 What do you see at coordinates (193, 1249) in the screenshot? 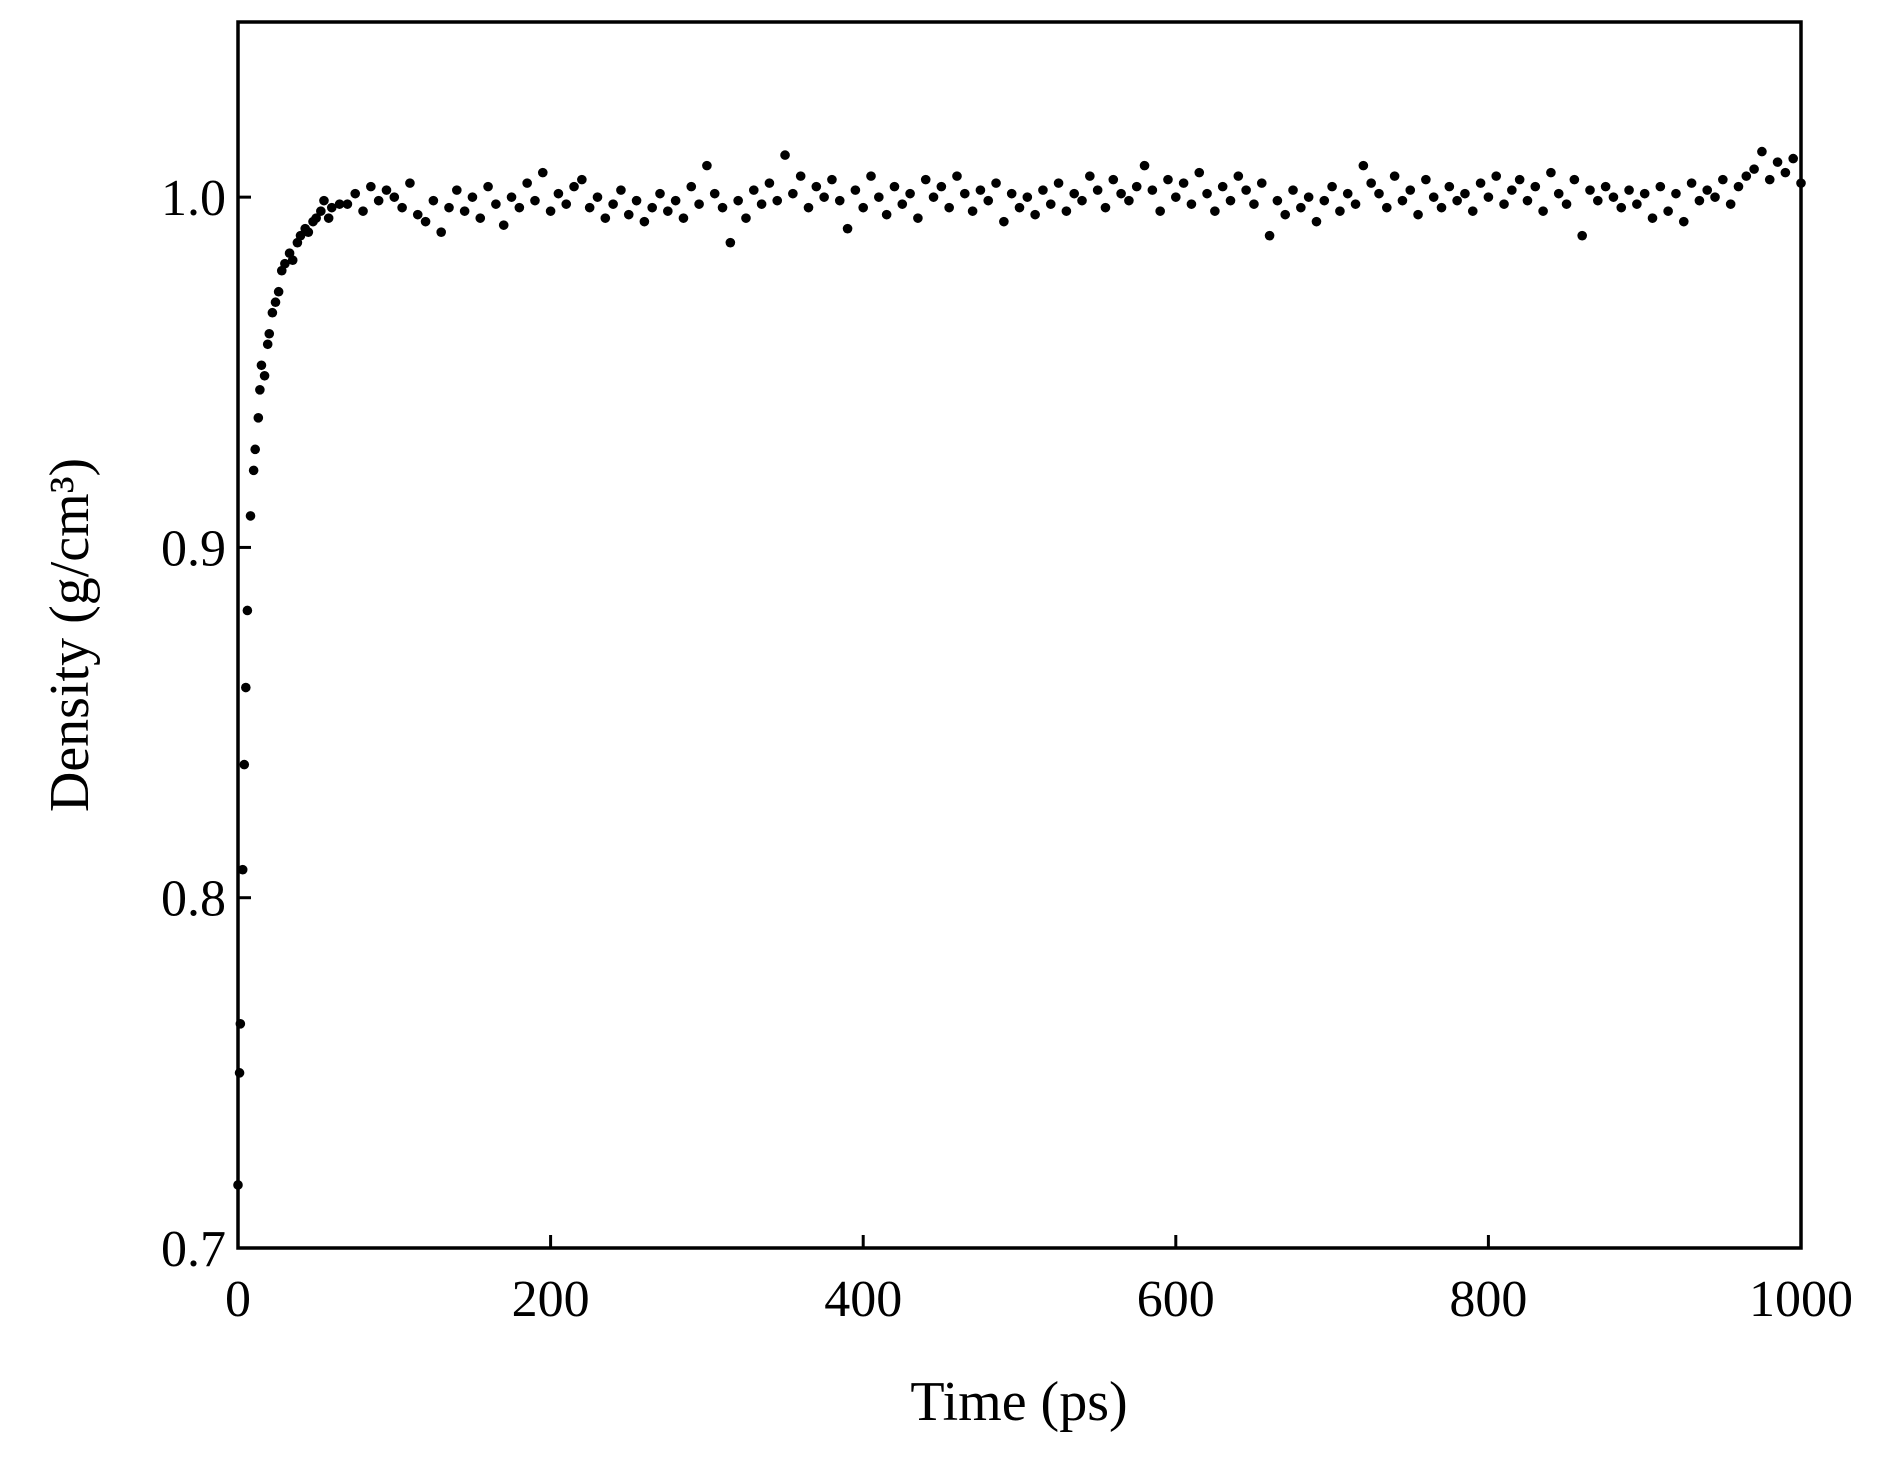
I see `y-tick-label: 0.7` at bounding box center [193, 1249].